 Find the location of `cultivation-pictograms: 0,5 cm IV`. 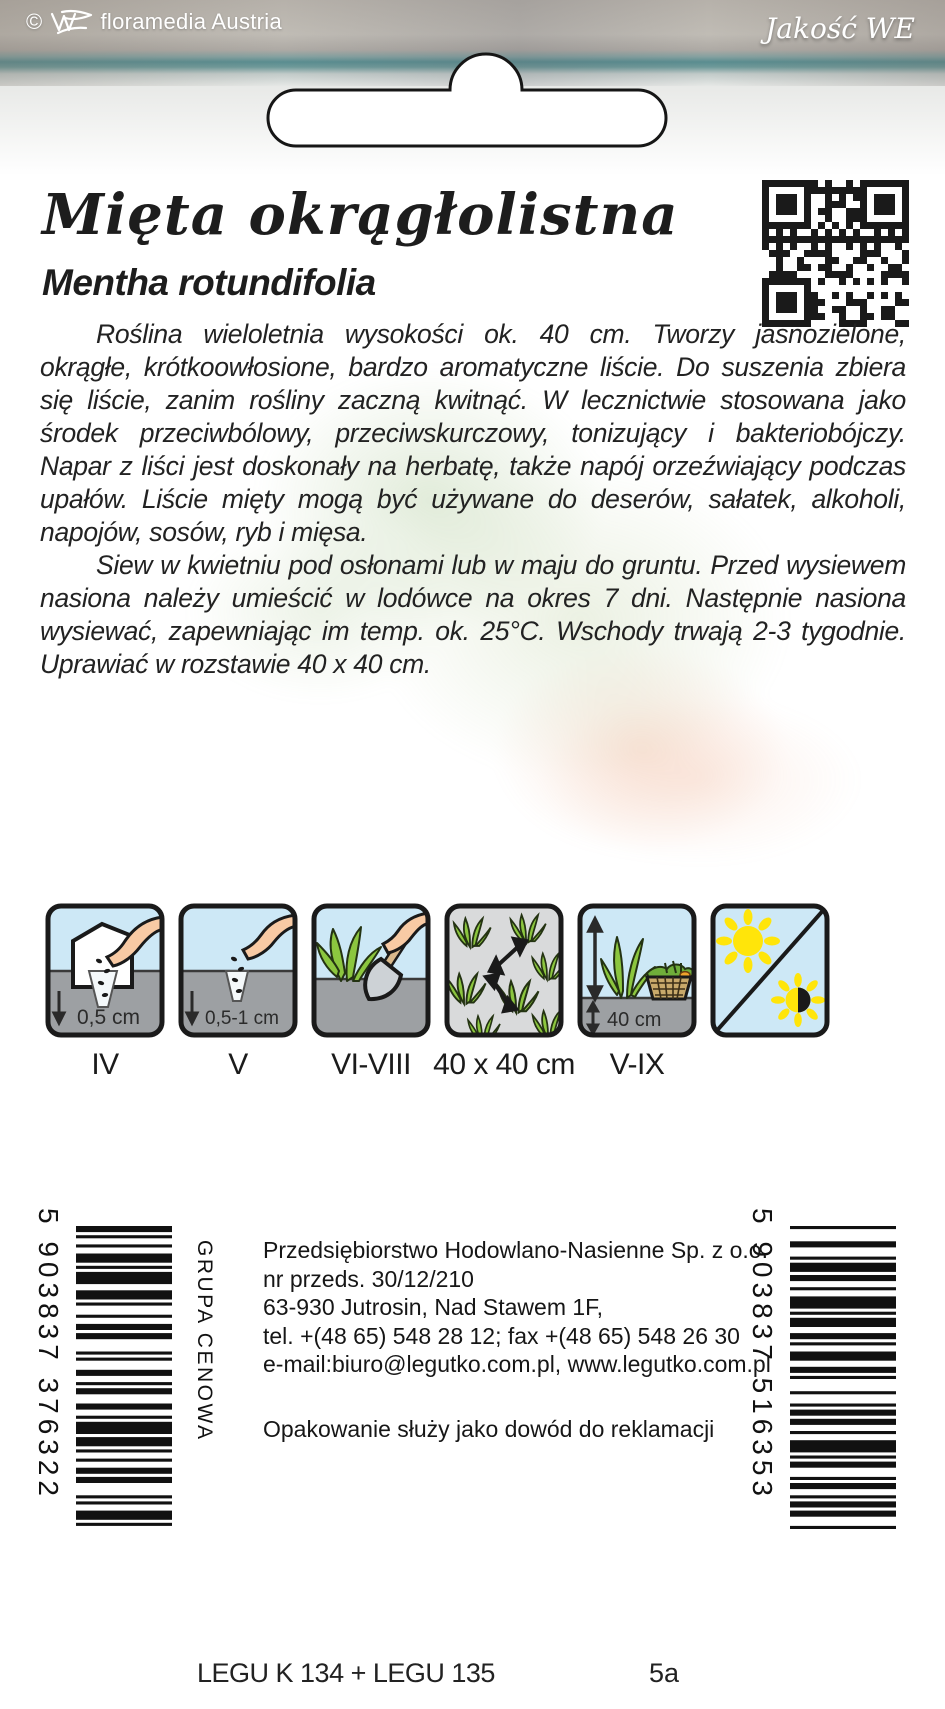

cultivation-pictograms: 0,5 cm IV is located at coordinates (437, 992).